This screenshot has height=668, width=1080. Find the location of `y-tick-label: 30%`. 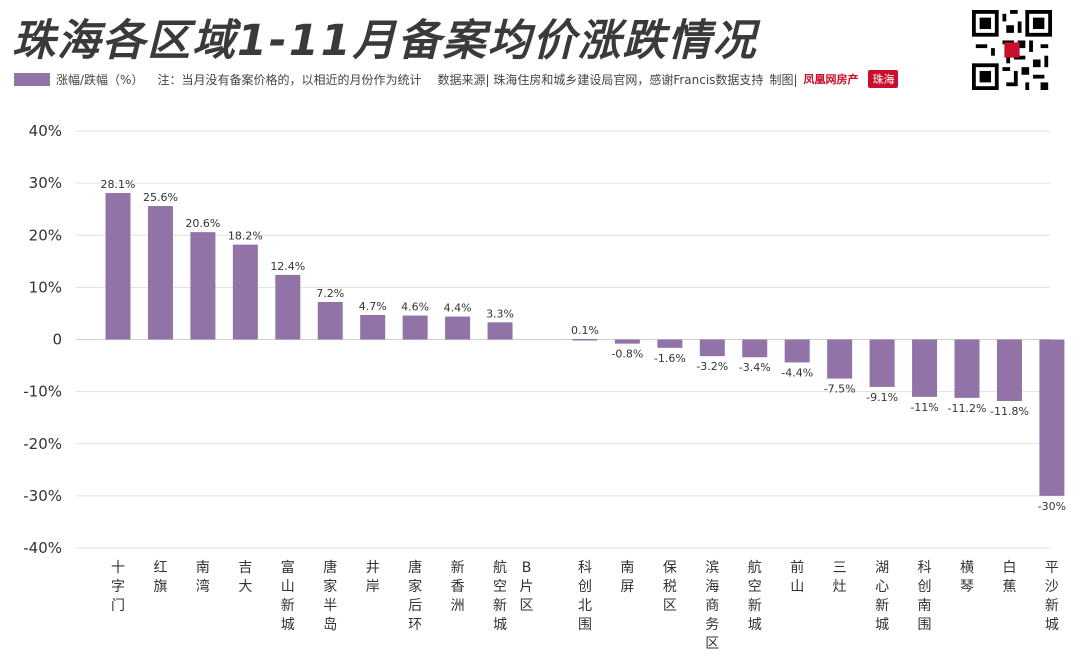

y-tick-label: 30% is located at coordinates (45, 183).